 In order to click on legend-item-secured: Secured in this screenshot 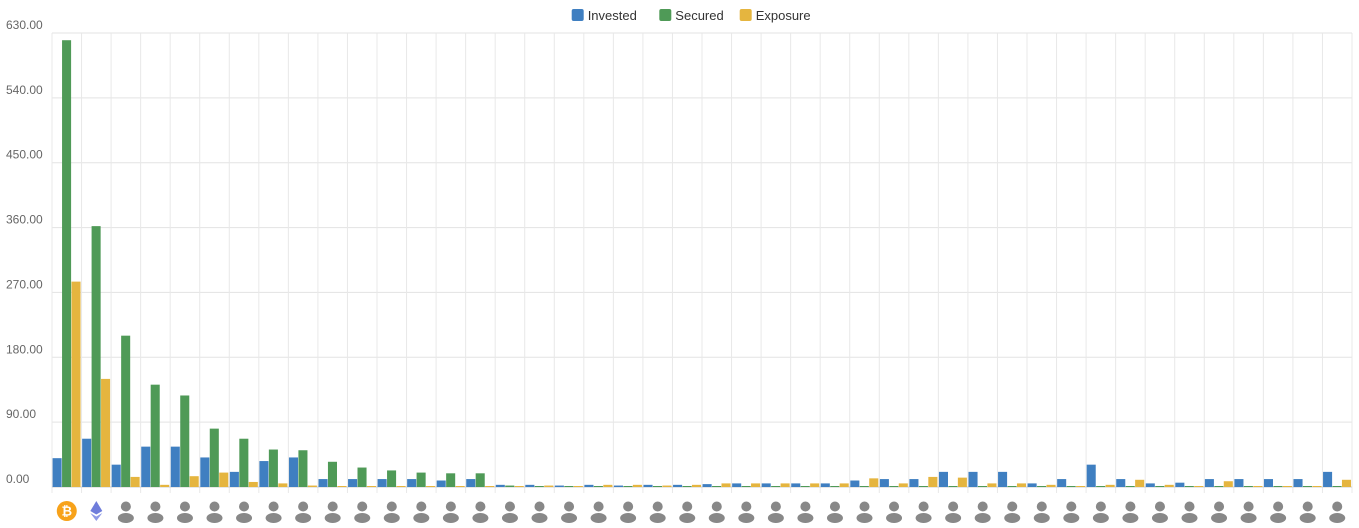, I will do `click(691, 15)`.